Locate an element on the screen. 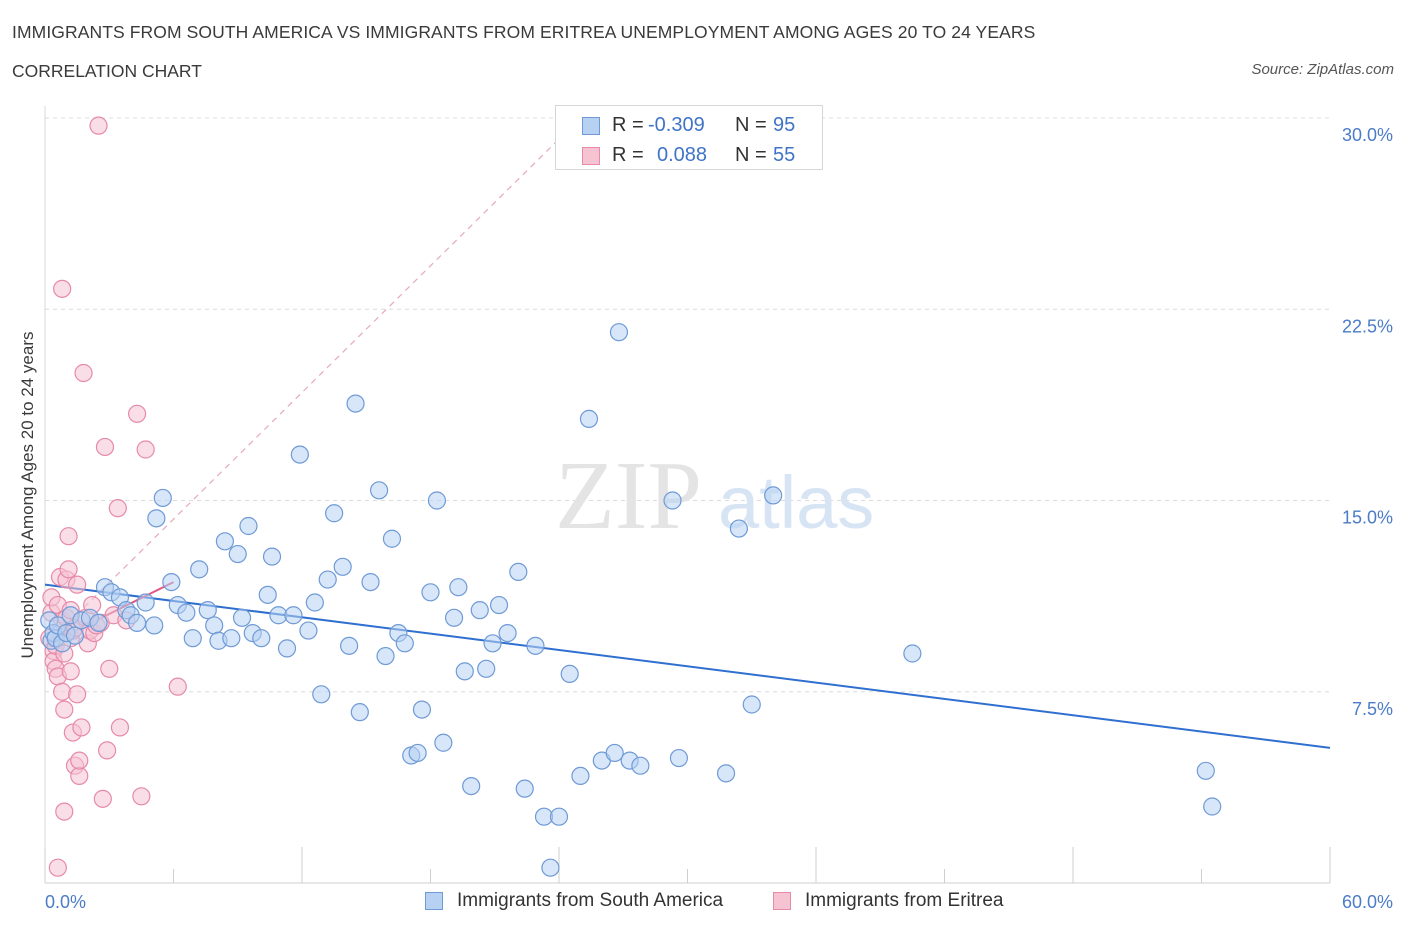 This screenshot has height=930, width=1406. x-tick-label: 0.0% is located at coordinates (65, 902).